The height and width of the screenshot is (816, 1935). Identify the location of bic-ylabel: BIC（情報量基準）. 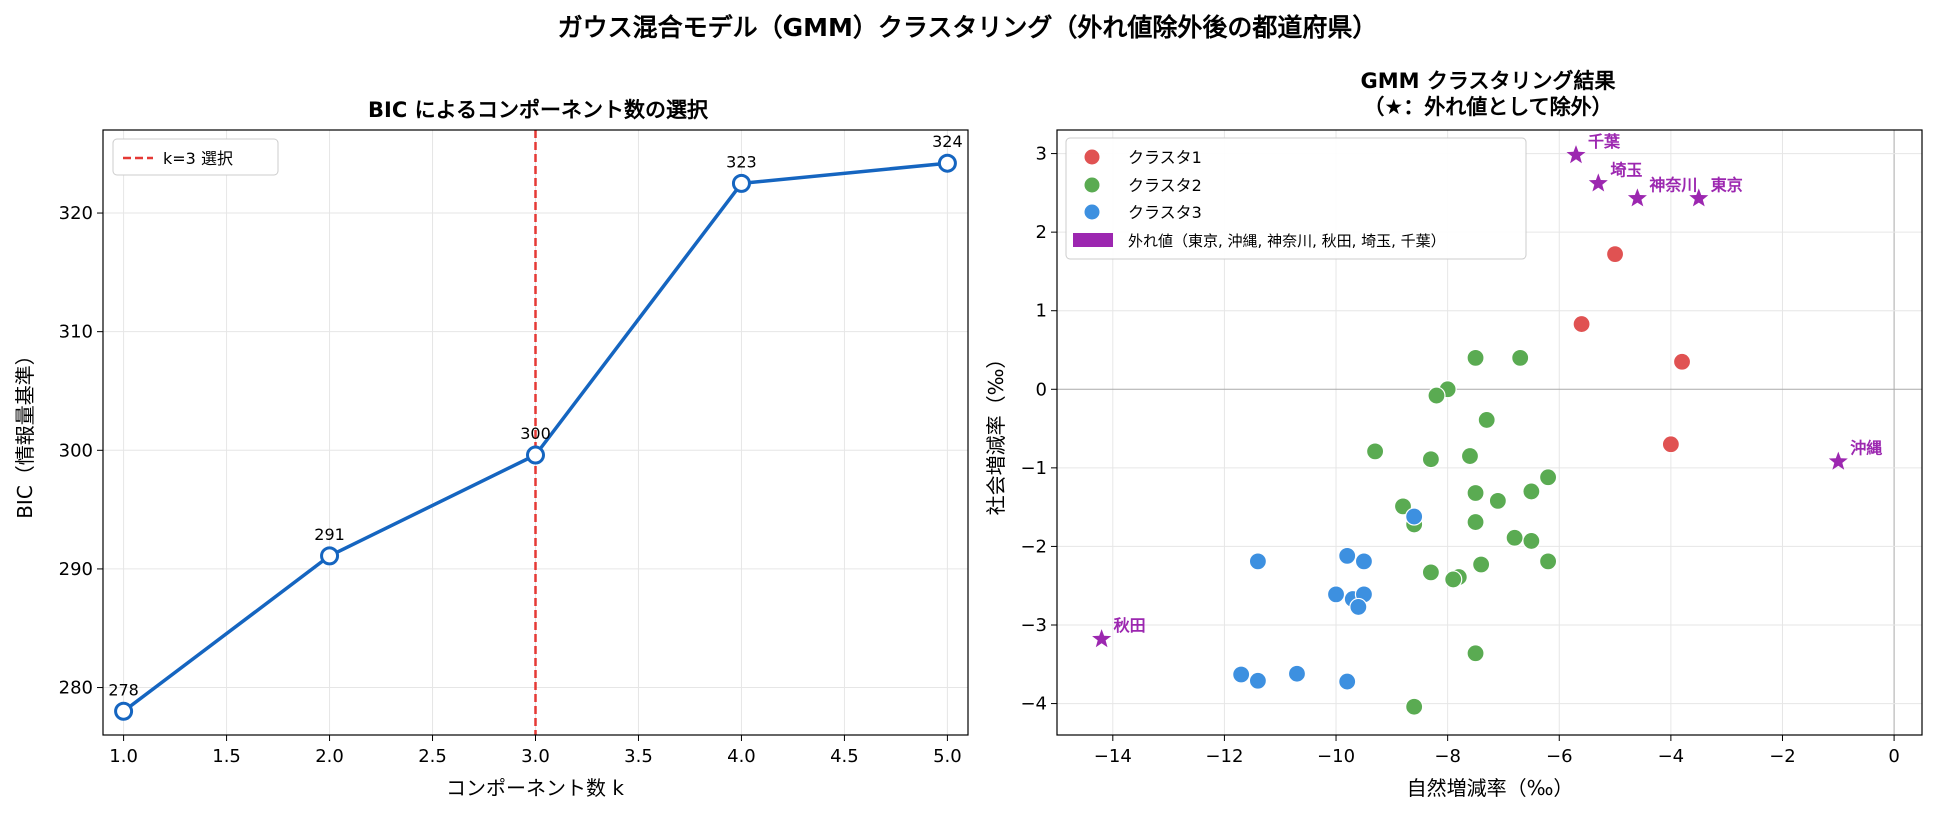
(25, 432).